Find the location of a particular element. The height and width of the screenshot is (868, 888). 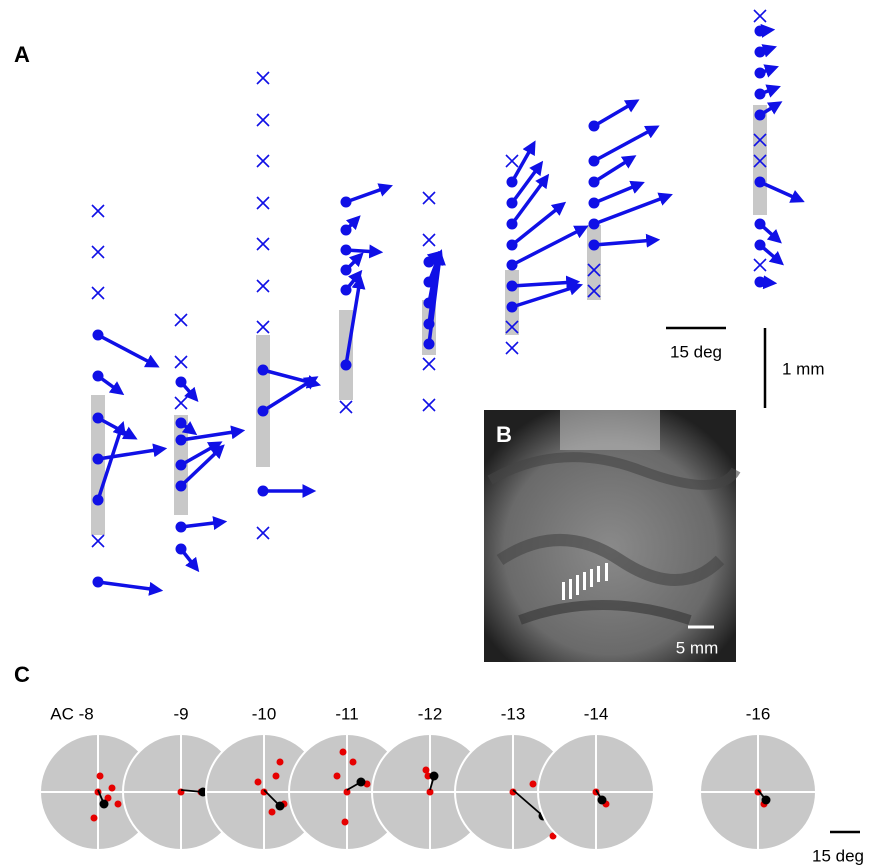

mean-line is located at coordinates (528, 803).